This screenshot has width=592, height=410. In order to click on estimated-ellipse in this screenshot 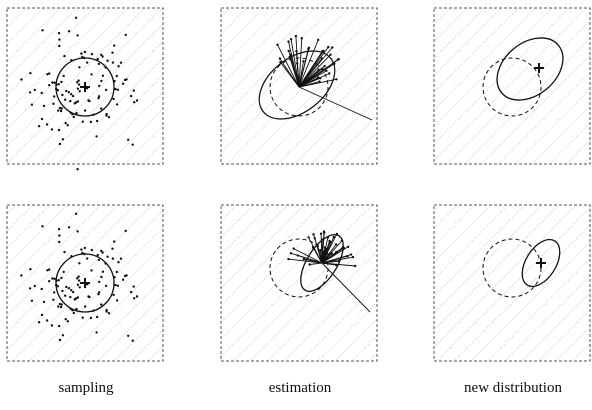, I will do `click(297, 85)`.